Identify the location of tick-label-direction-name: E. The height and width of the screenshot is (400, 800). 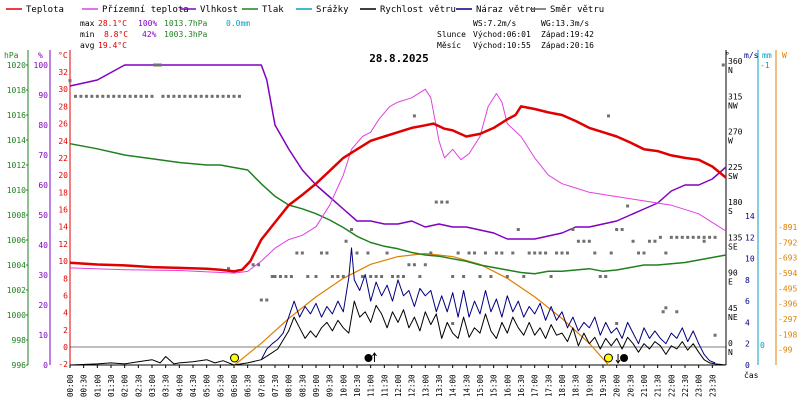
(730, 282).